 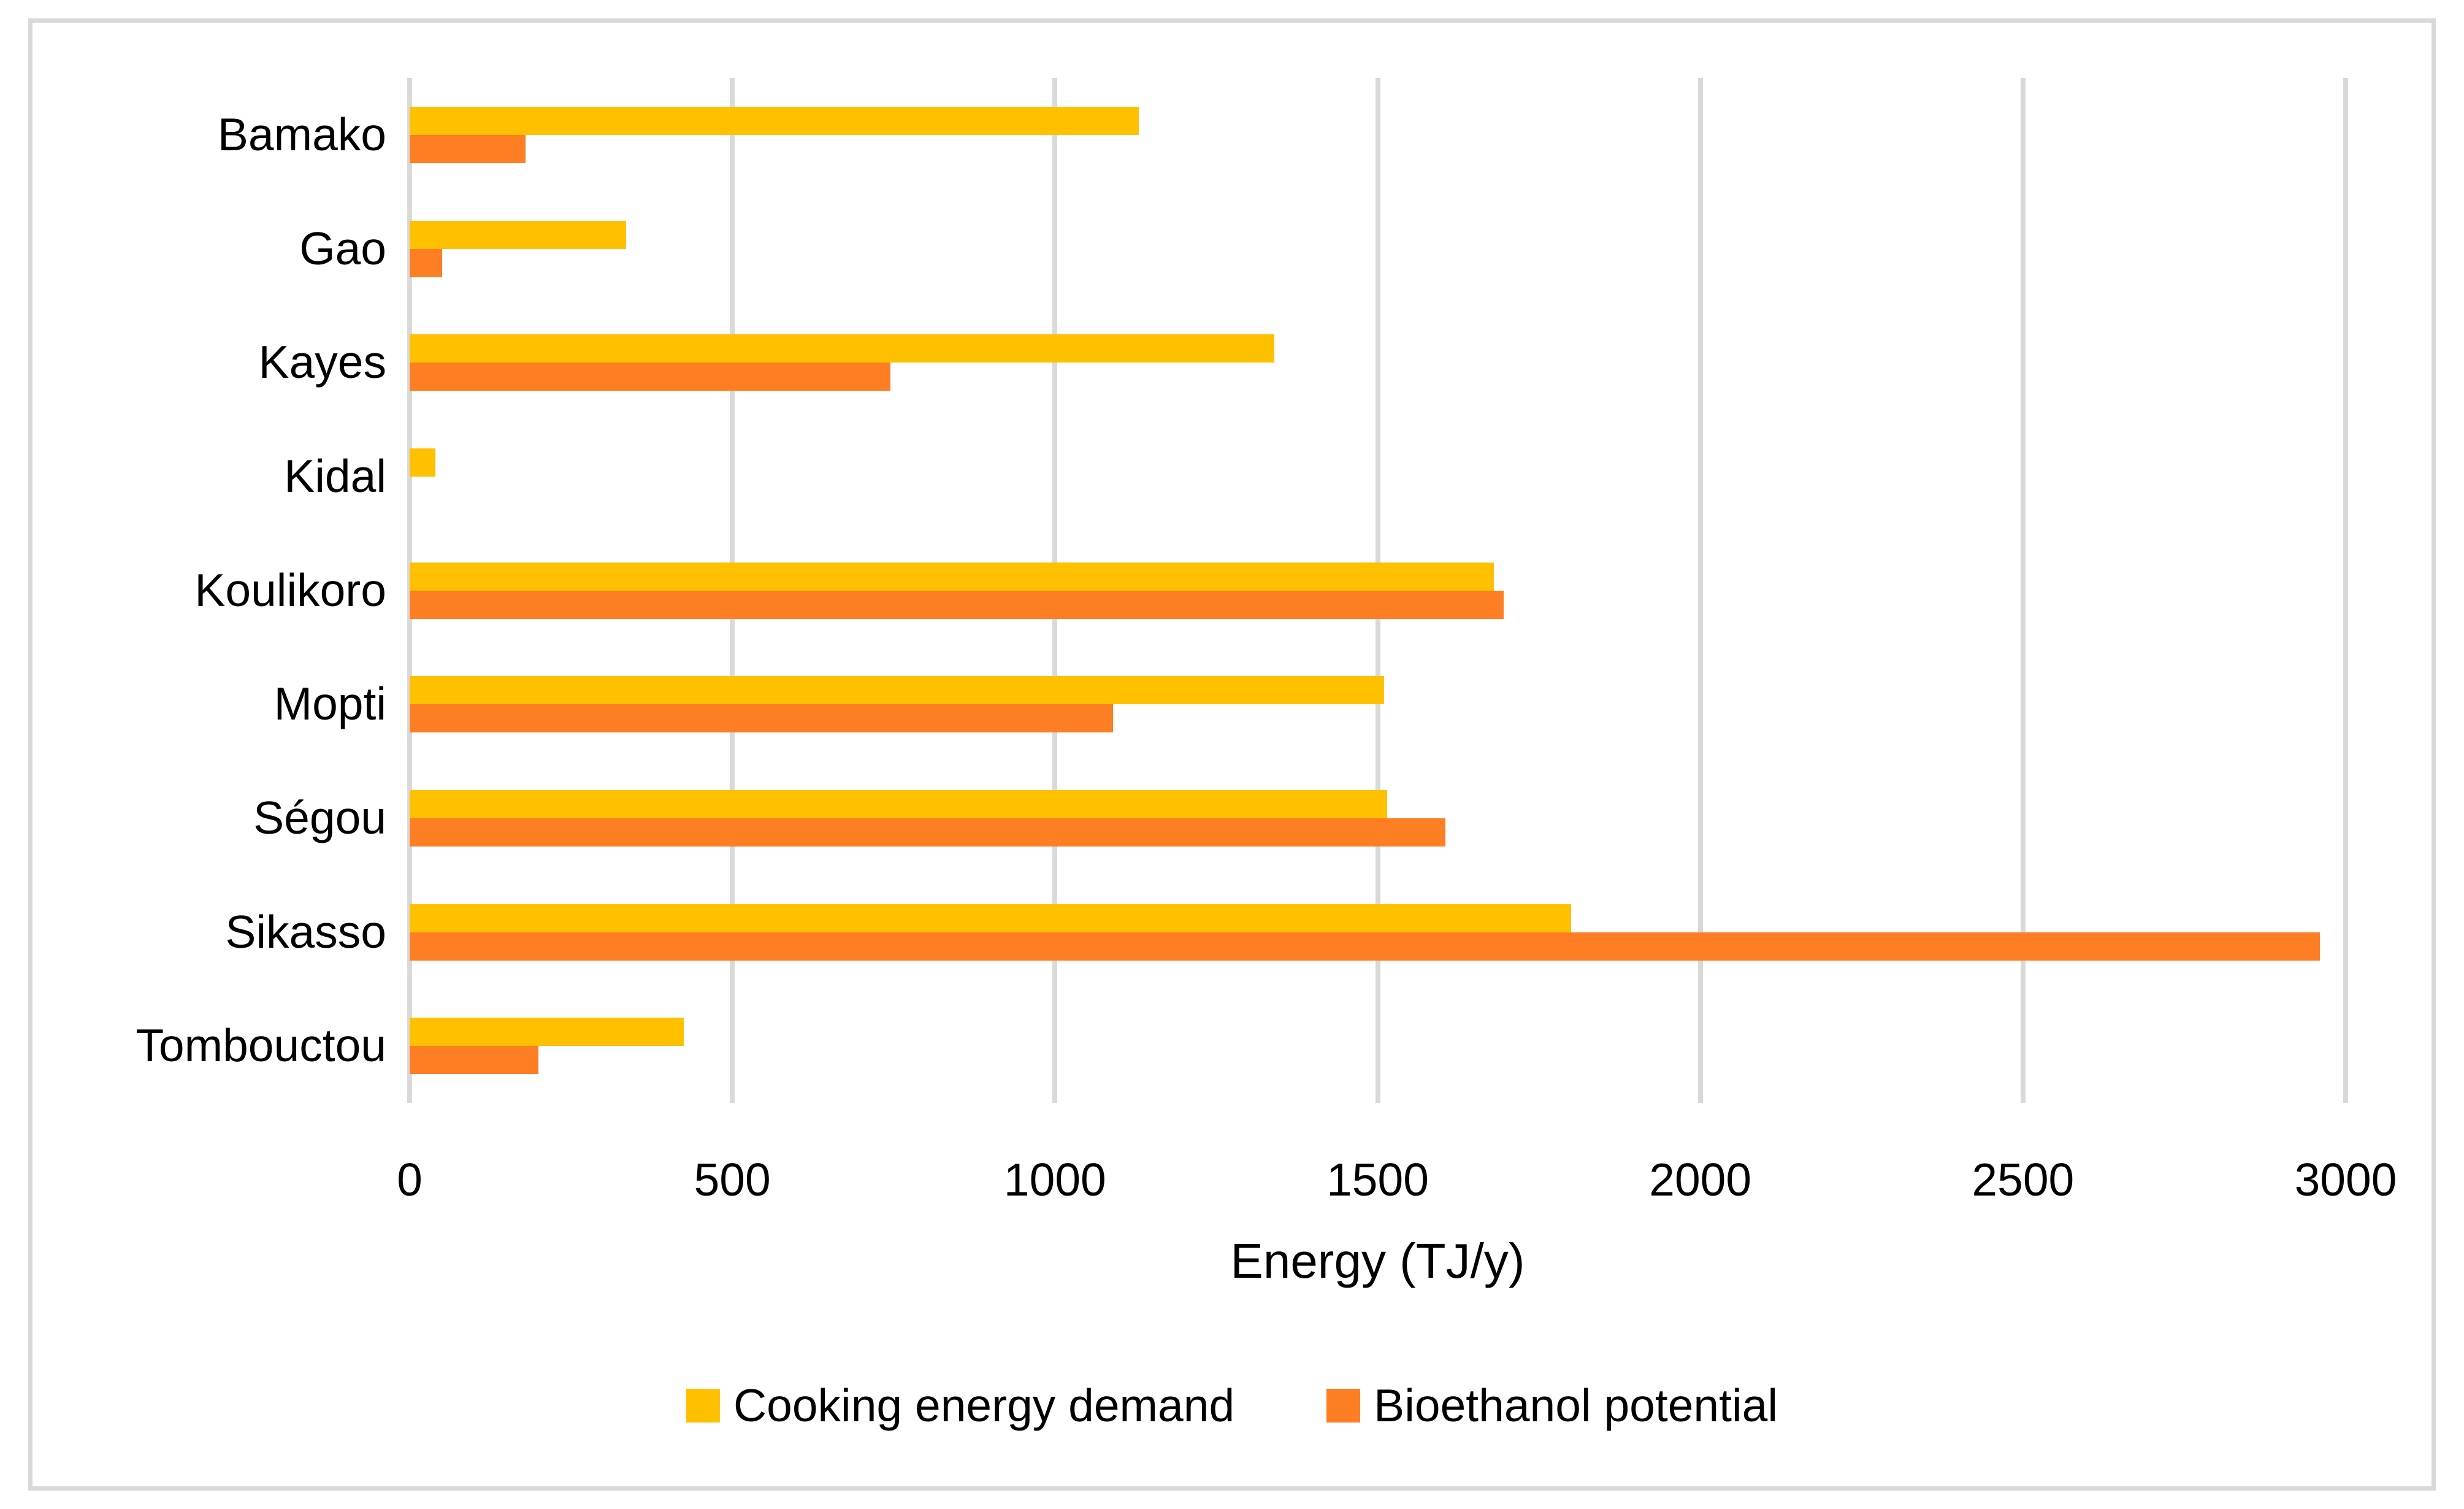 I want to click on gridline-2000, so click(x=1700, y=590).